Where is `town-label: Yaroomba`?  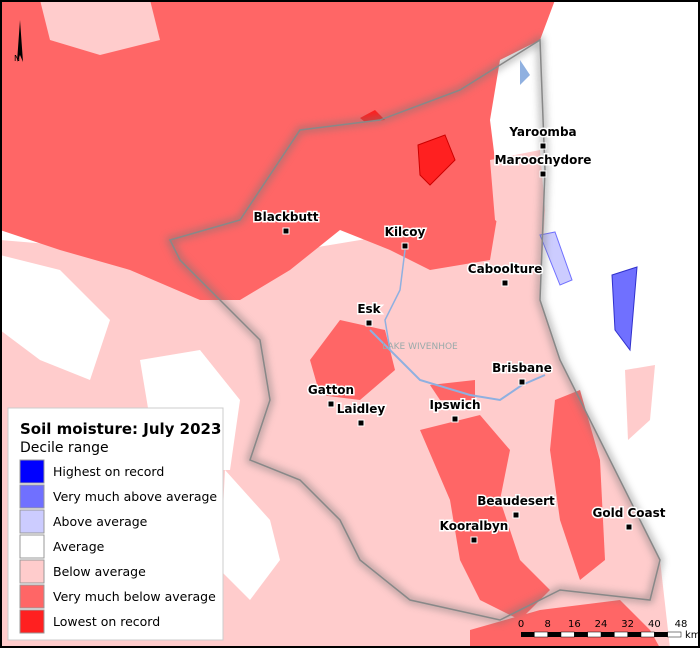 town-label: Yaroomba is located at coordinates (542, 132).